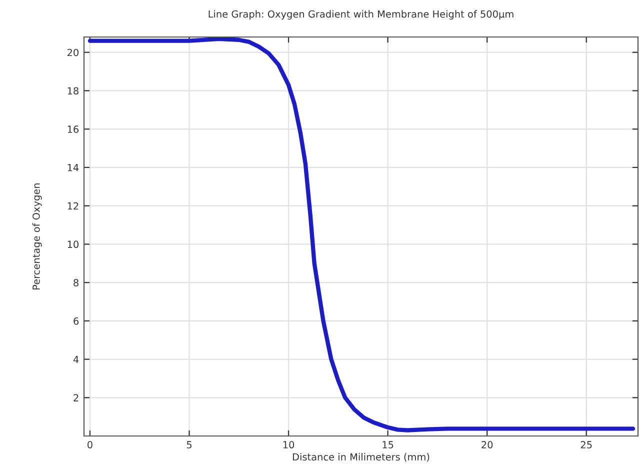 Image resolution: width=641 pixels, height=467 pixels. Describe the element at coordinates (72, 52) in the screenshot. I see `y-tick-label: 20` at that location.